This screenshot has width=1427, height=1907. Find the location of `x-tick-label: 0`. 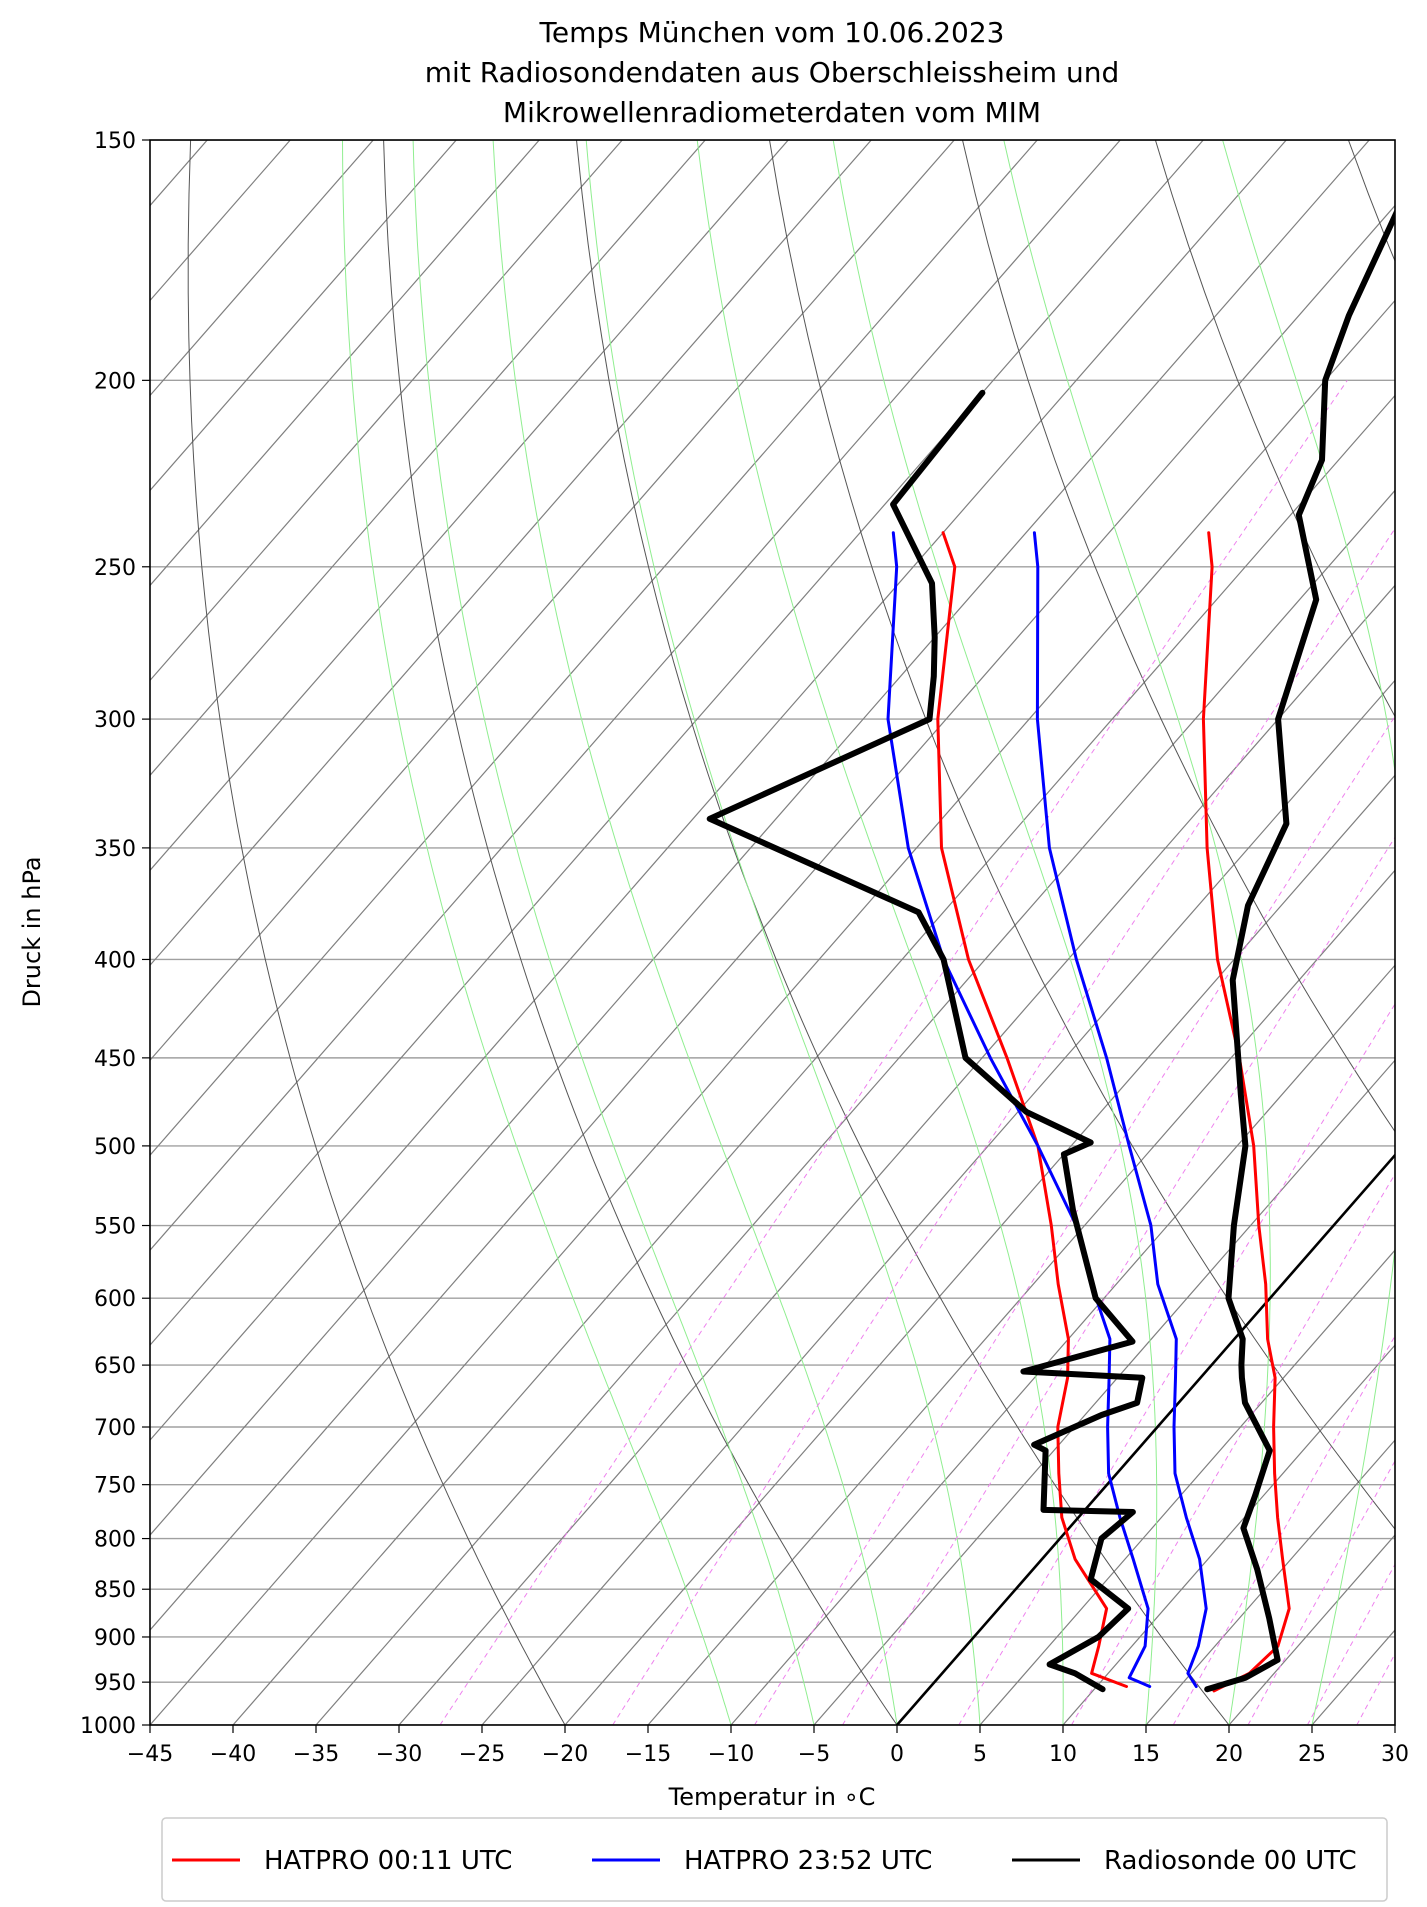

x-tick-label: 0 is located at coordinates (897, 1754).